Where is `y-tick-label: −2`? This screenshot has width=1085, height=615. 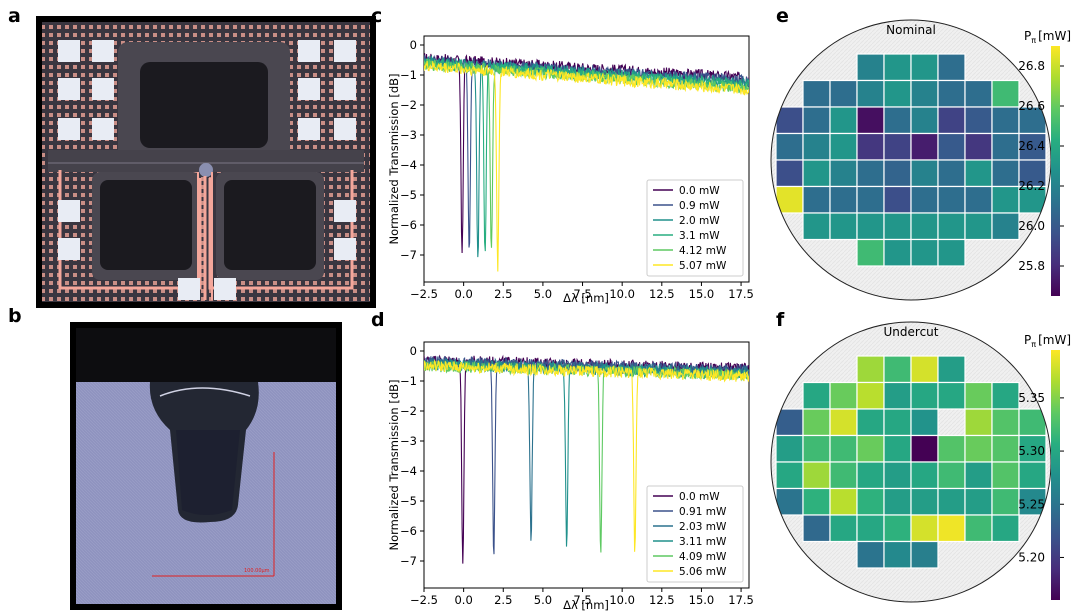 y-tick-label: −2 is located at coordinates (408, 105).